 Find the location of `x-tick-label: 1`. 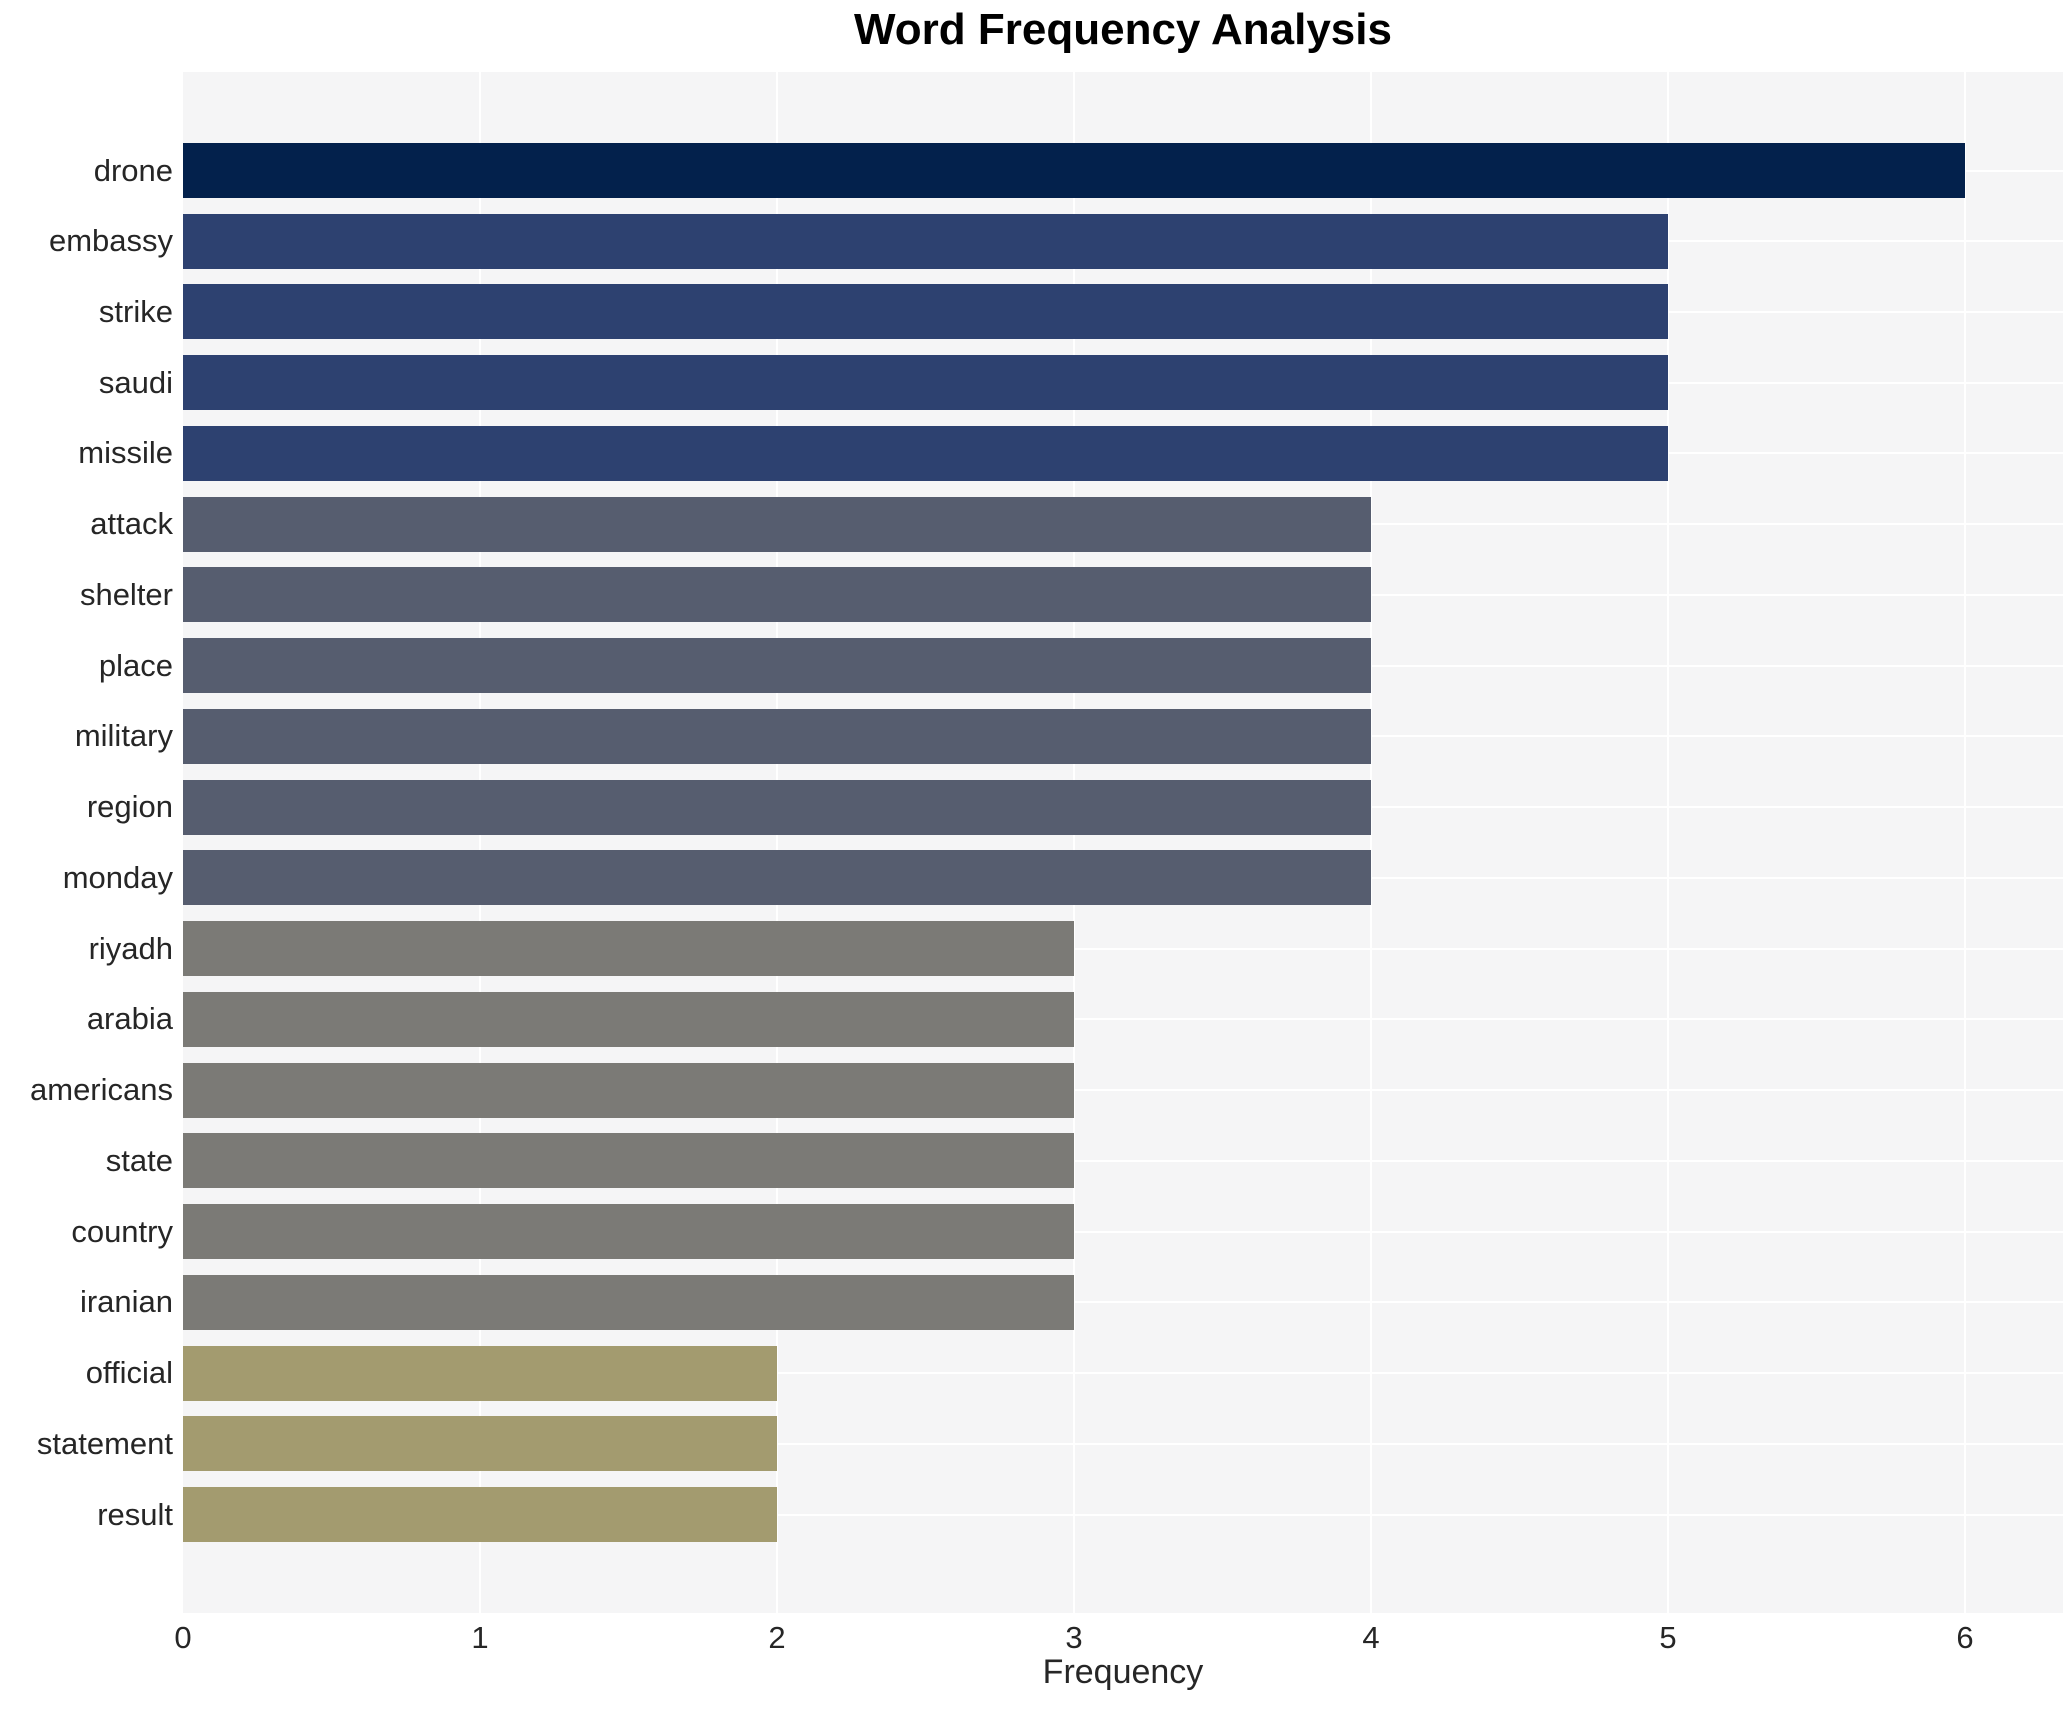

x-tick-label: 1 is located at coordinates (480, 1637).